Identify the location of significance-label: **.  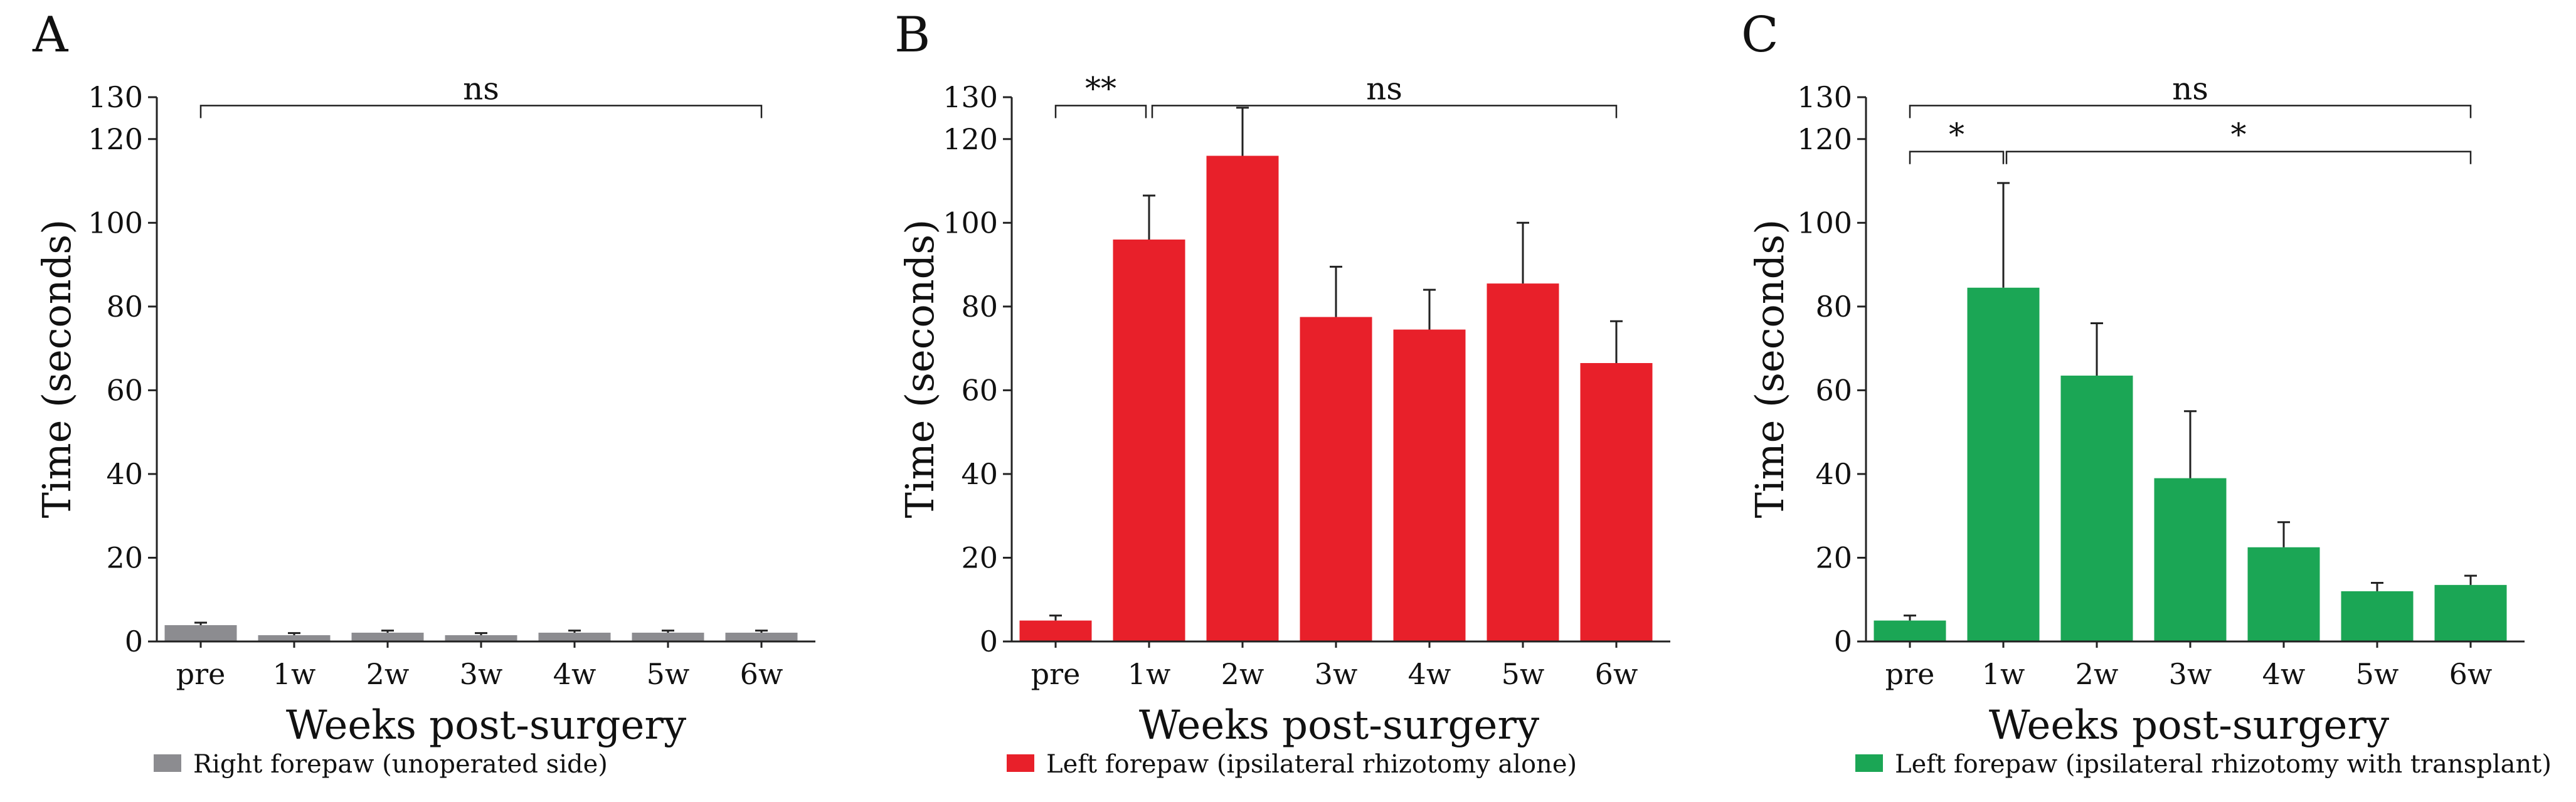
(1100, 88).